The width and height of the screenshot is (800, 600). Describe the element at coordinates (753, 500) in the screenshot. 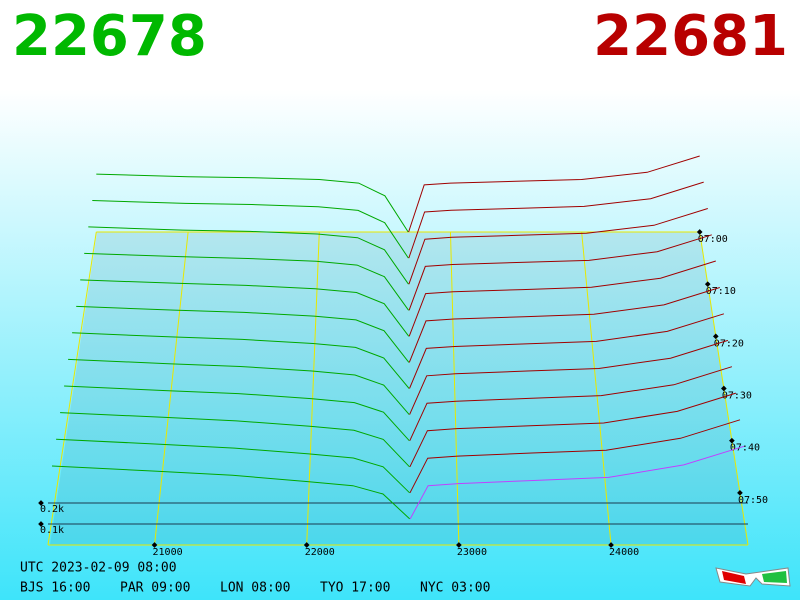

I see `time-tick-label: 07:50` at that location.